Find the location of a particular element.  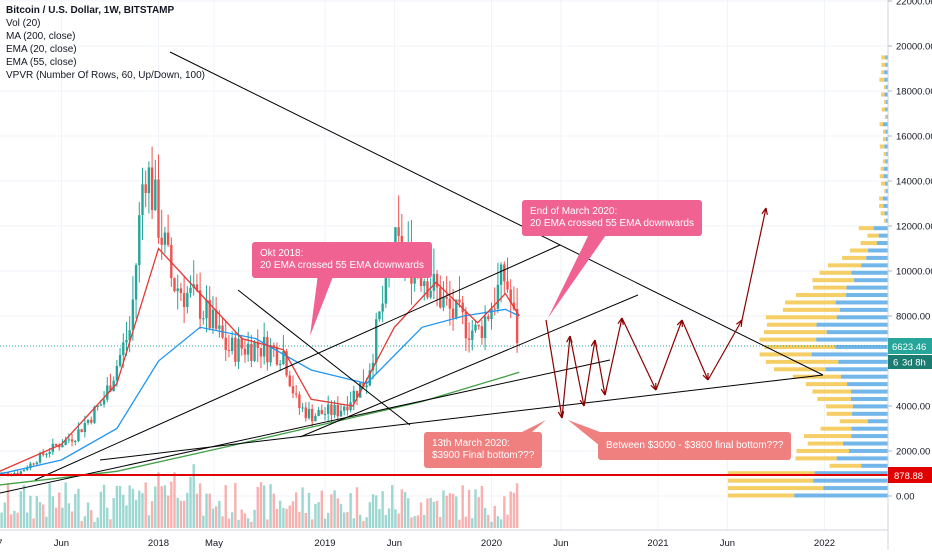

indicator-ema20: EMA (20, close) is located at coordinates (41, 49).